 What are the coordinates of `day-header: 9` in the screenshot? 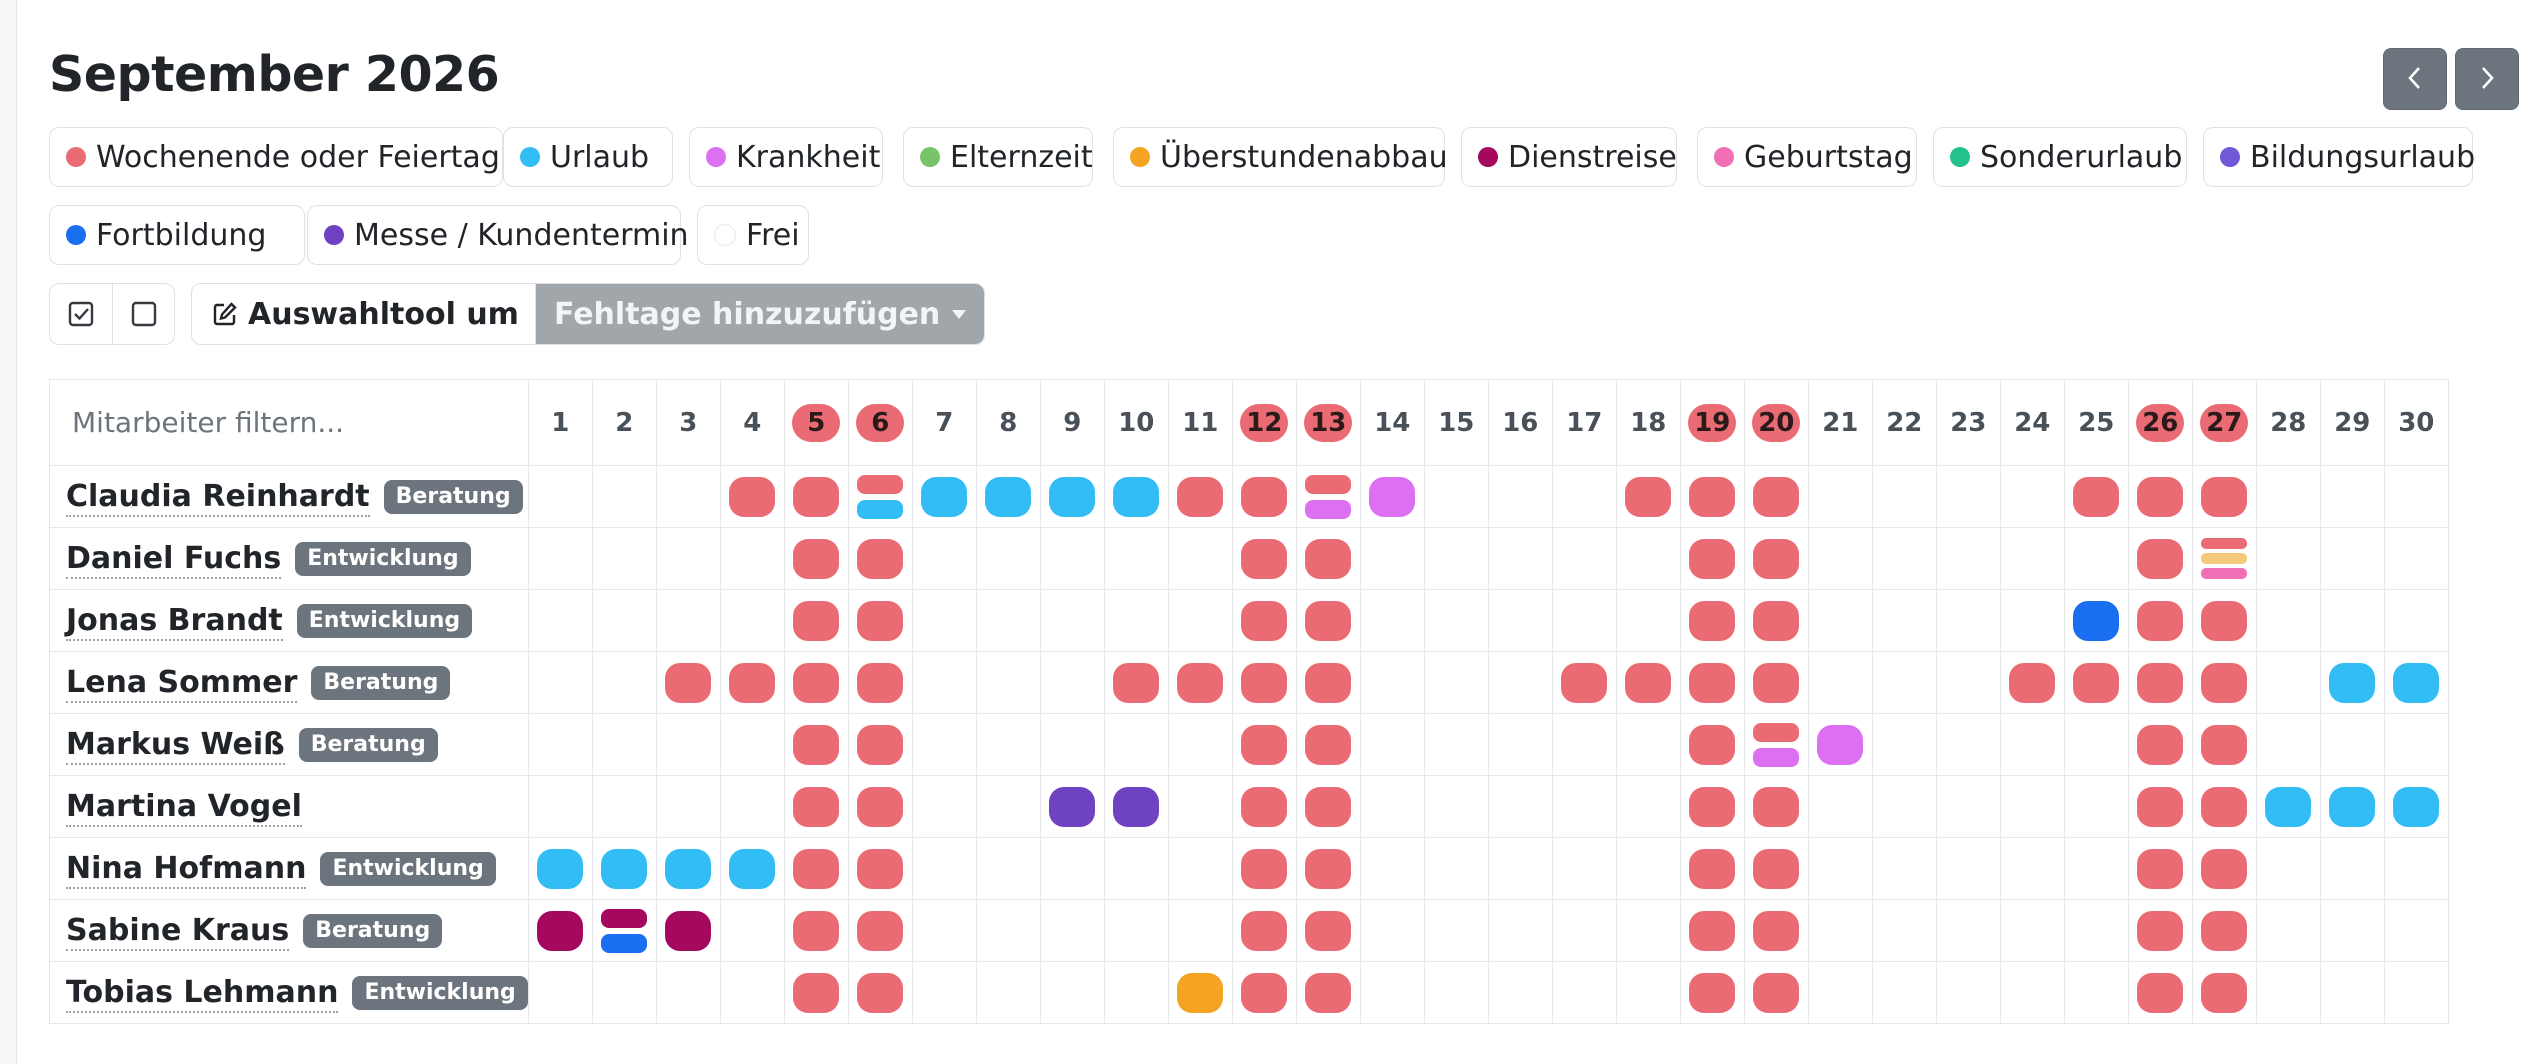 It's located at (1072, 422).